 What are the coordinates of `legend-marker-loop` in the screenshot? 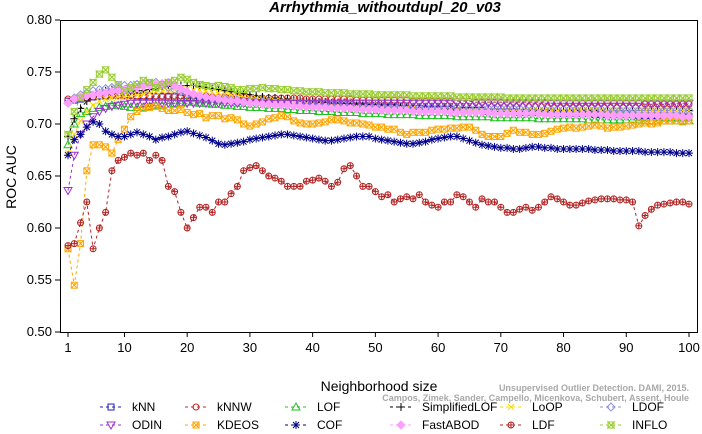 It's located at (511, 407).